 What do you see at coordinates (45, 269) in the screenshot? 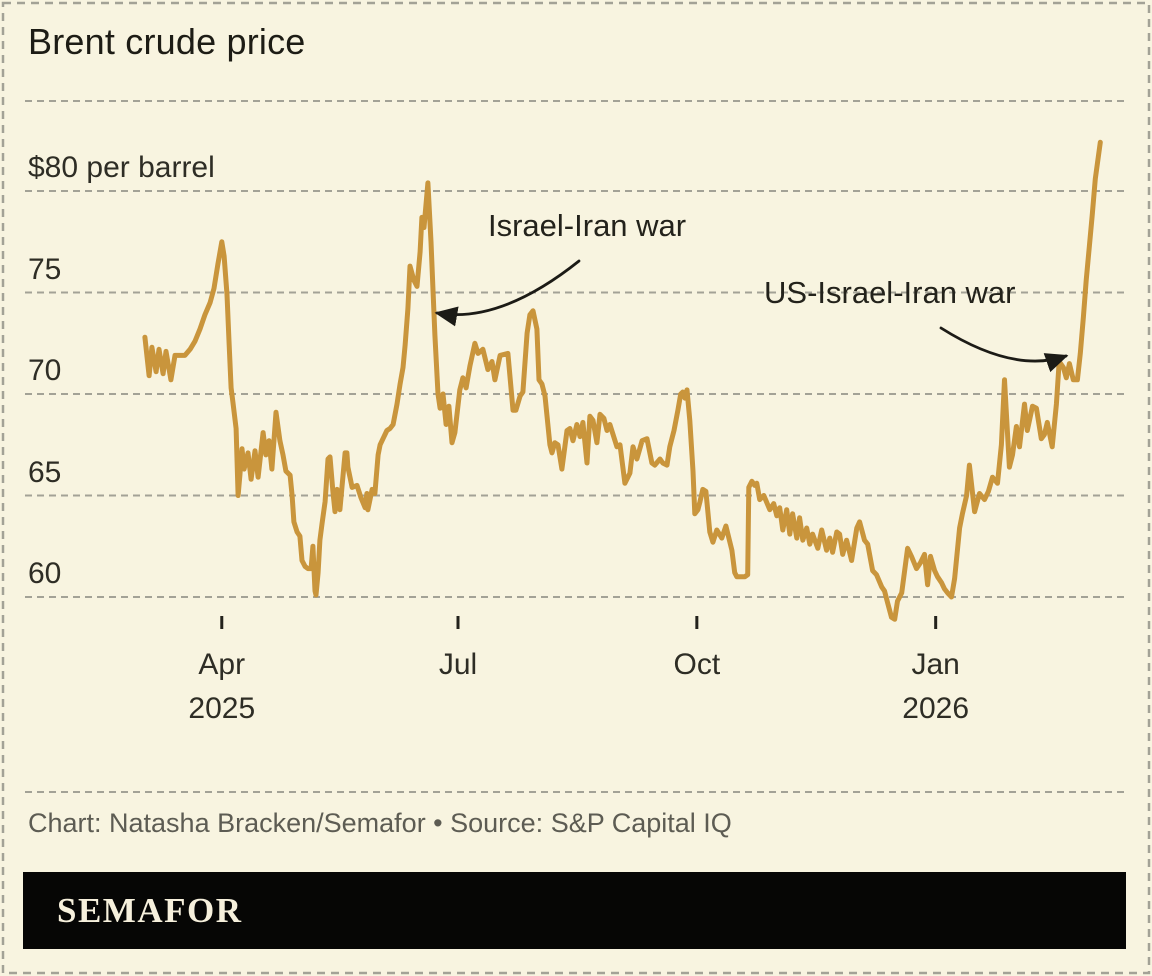
I see `y-axis-label-75: 75` at bounding box center [45, 269].